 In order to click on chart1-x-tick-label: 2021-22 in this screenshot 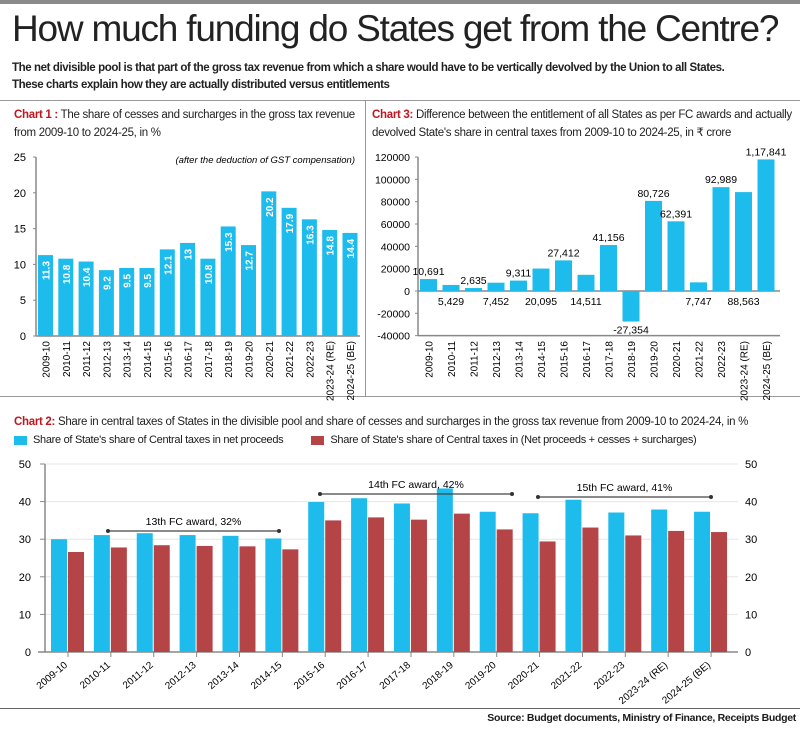, I will do `click(290, 359)`.